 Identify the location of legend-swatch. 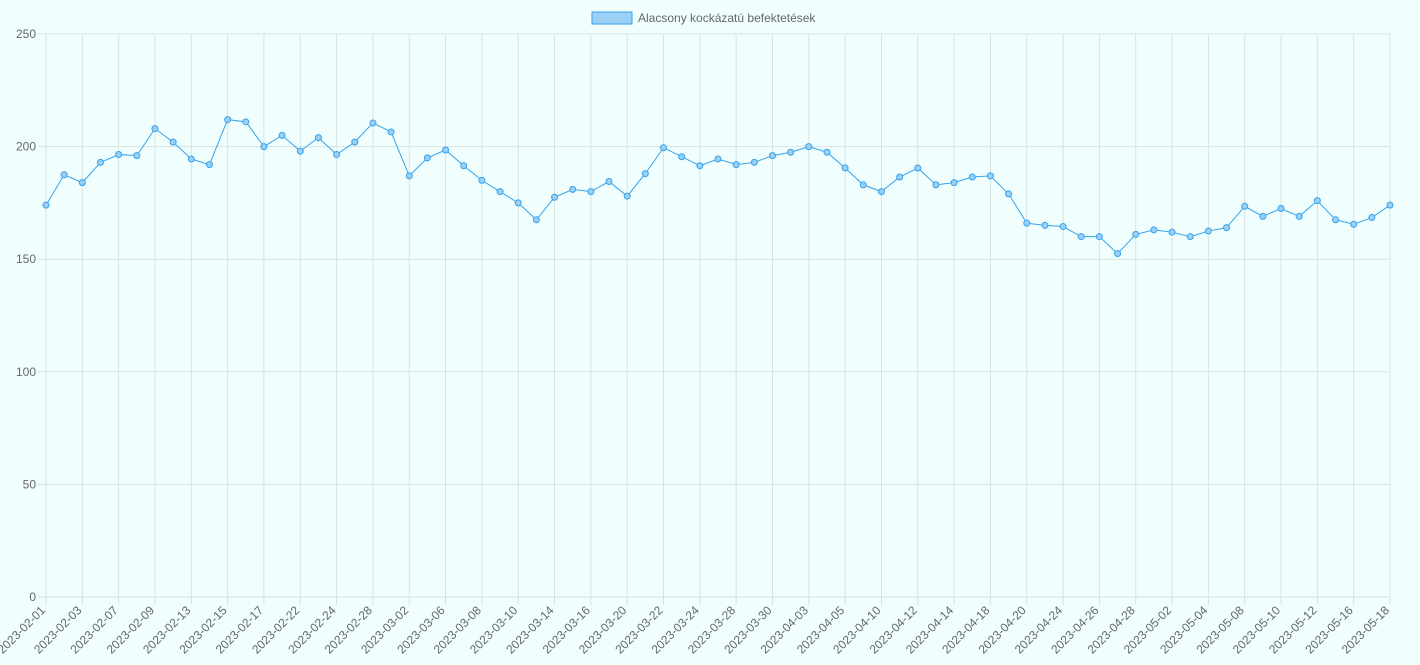
(612, 18).